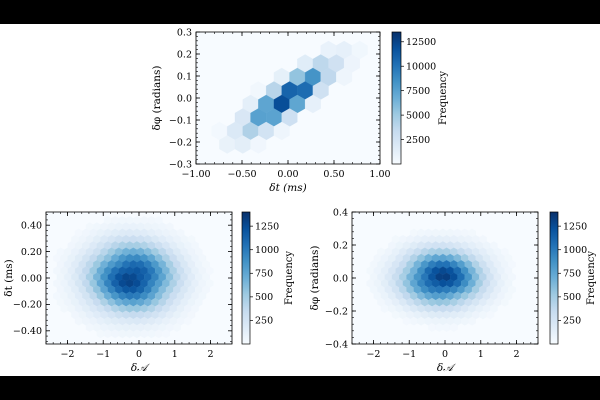  Describe the element at coordinates (418, 140) in the screenshot. I see `colorbar-tick-label: 2500` at that location.